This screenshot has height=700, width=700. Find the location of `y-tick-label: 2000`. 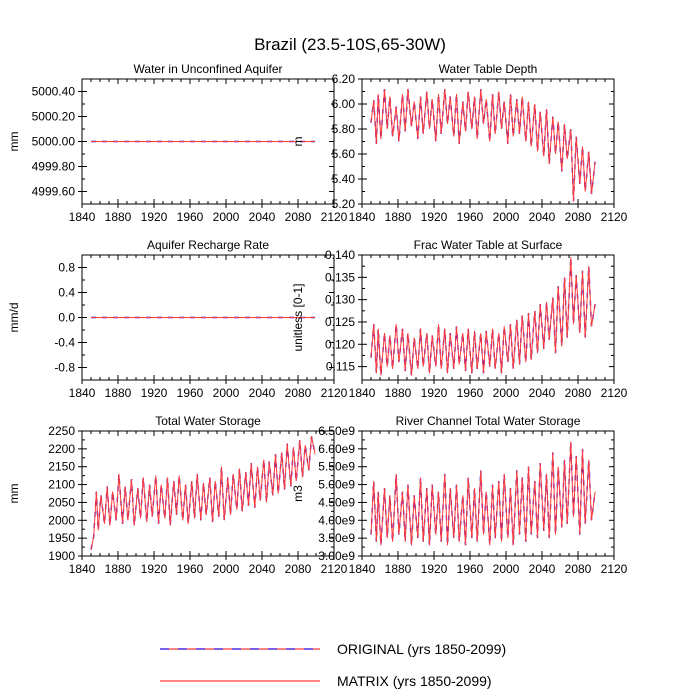

y-tick-label: 2000 is located at coordinates (61, 520).